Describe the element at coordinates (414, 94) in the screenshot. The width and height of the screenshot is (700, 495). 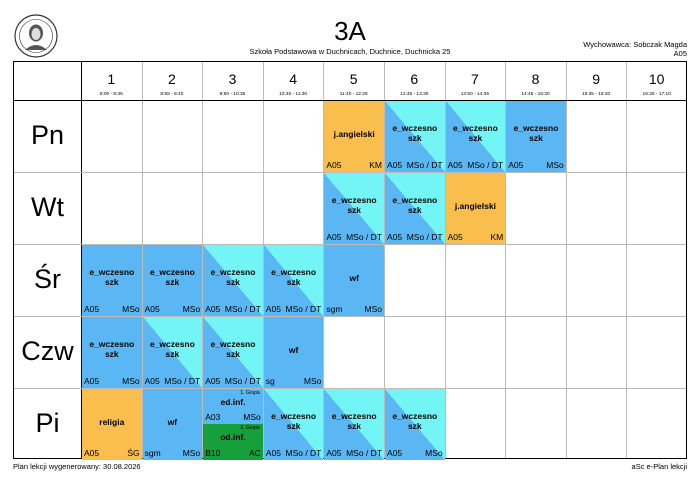
I see `period-time: 12:45 - 13:30` at that location.